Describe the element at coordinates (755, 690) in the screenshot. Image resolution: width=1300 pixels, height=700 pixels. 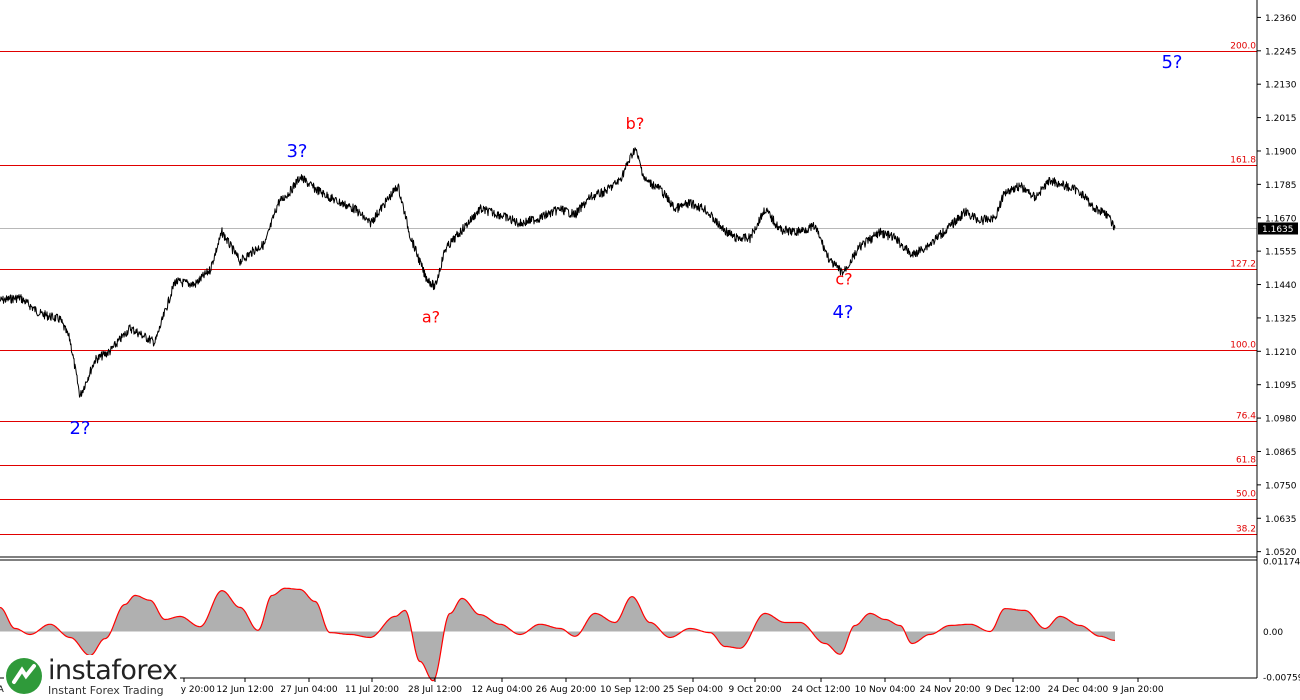
I see `time-axis-label: 9 Oct 20:00` at that location.